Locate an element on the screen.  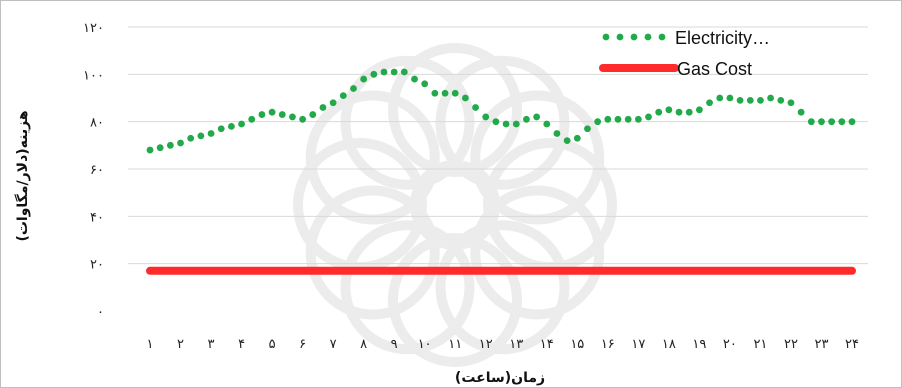
x-tick-label: ۱۹ is located at coordinates (699, 344).